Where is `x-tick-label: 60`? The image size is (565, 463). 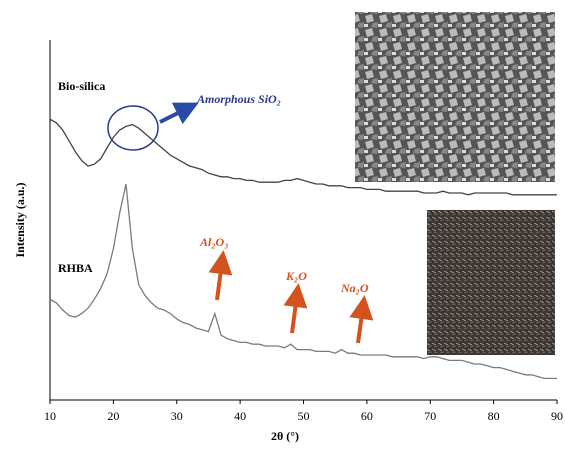 x-tick-label: 60 is located at coordinates (367, 416).